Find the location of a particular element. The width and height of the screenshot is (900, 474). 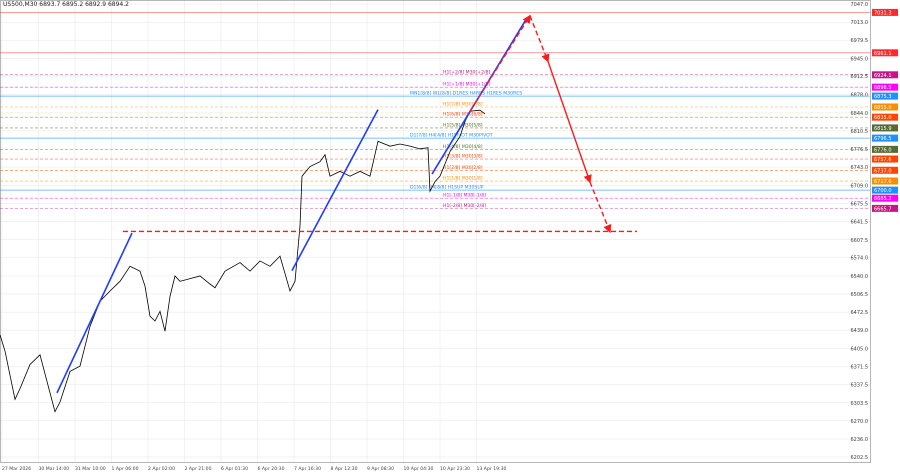

x-tick-label: 6 Apr 01:30 is located at coordinates (234, 469).